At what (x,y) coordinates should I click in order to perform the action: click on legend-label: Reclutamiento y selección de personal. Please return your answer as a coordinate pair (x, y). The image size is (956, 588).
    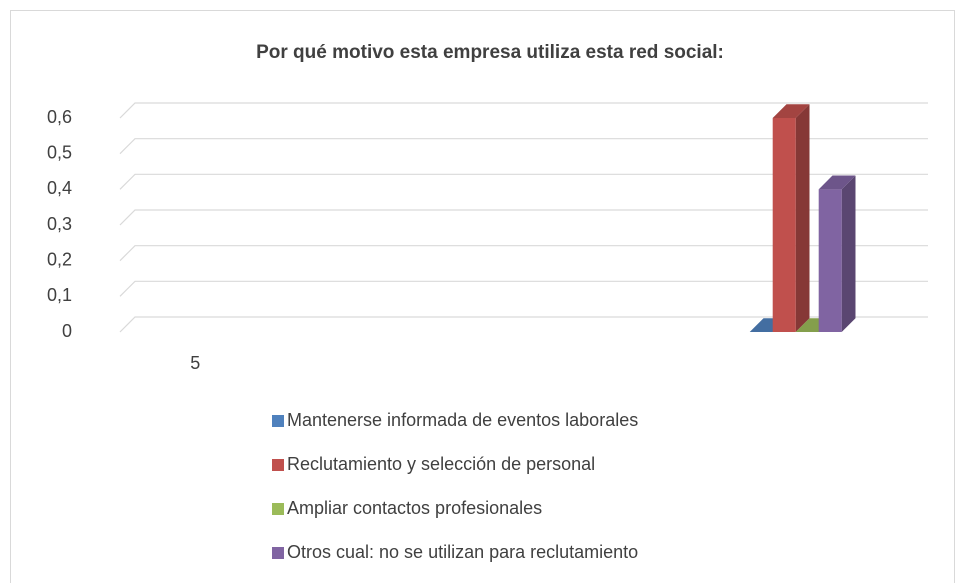
    Looking at the image, I should click on (441, 464).